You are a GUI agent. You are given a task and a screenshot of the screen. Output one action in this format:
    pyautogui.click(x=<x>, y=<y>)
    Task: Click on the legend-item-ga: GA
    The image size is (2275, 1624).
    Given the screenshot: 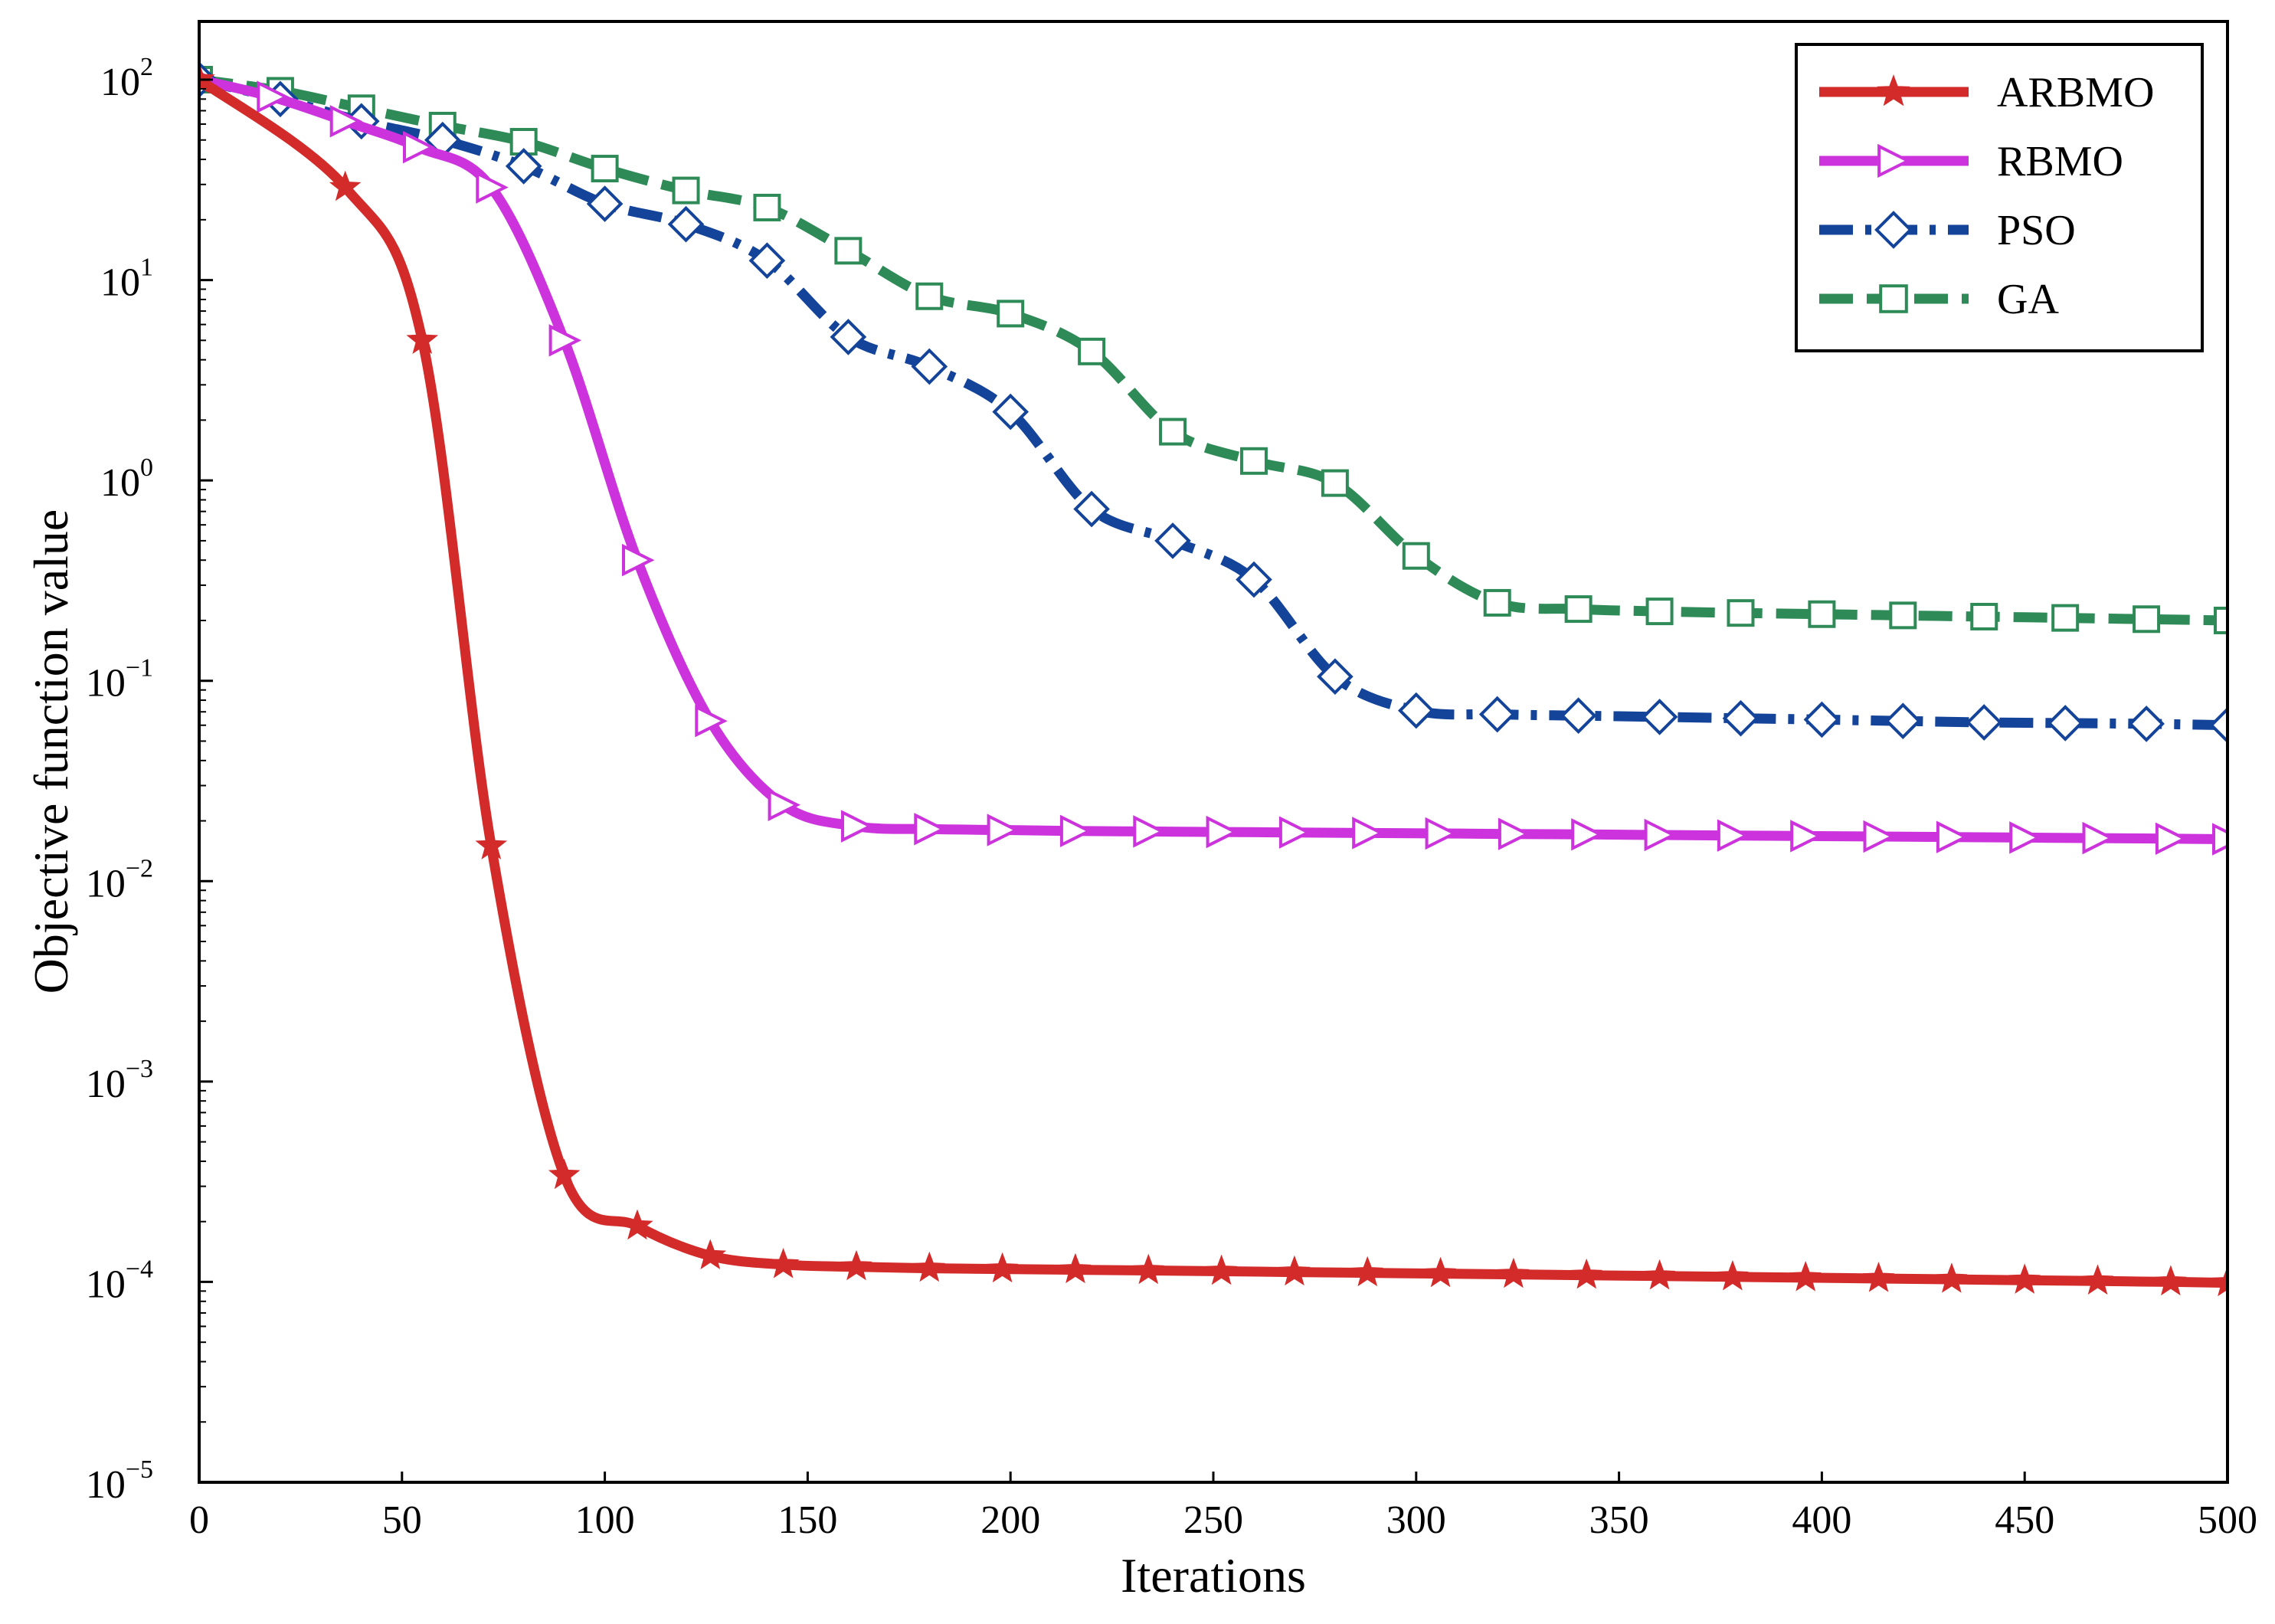 What is the action you would take?
    pyautogui.click(x=1939, y=299)
    